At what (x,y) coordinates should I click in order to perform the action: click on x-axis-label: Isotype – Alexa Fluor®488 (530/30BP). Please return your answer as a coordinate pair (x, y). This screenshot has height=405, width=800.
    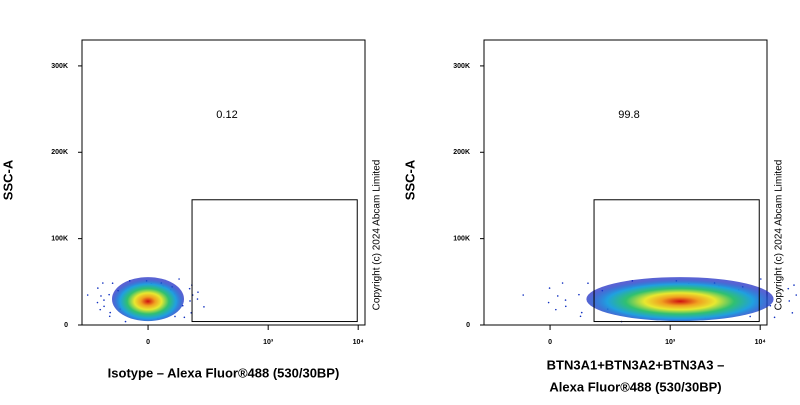
    Looking at the image, I should click on (224, 372).